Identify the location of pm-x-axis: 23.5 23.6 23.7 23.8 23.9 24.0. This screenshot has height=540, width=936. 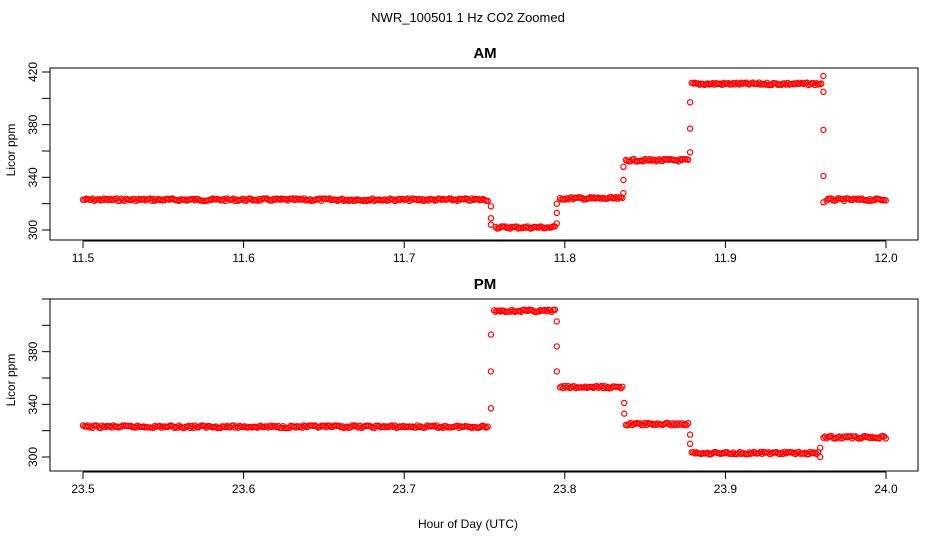
(484, 483).